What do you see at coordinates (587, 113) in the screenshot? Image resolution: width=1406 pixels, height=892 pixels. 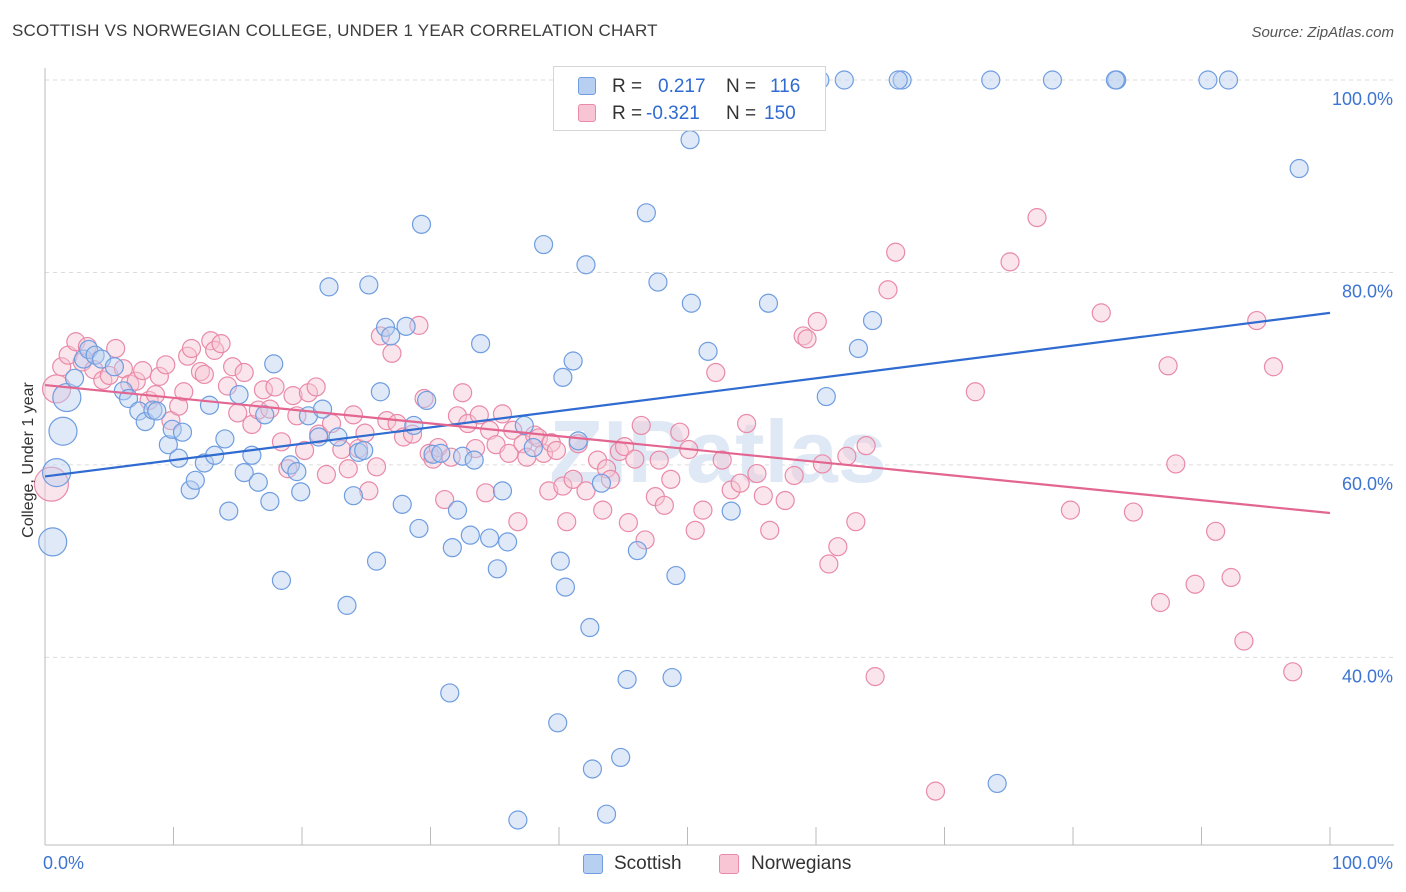 I see `norwegian-swatch` at bounding box center [587, 113].